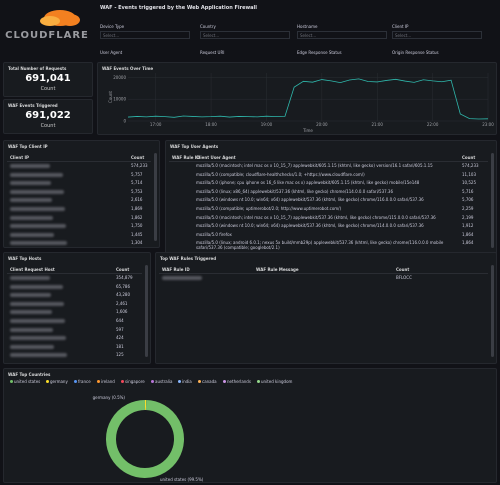 This screenshot has height=485, width=500. I want to click on filter-label: Edge Response Status, so click(319, 52).